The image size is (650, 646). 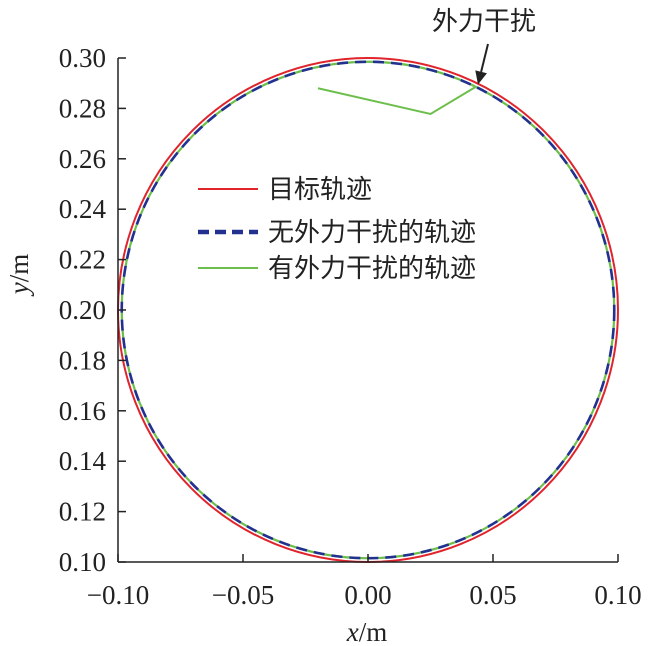 I want to click on x-axis-title: x/m, so click(x=367, y=631).